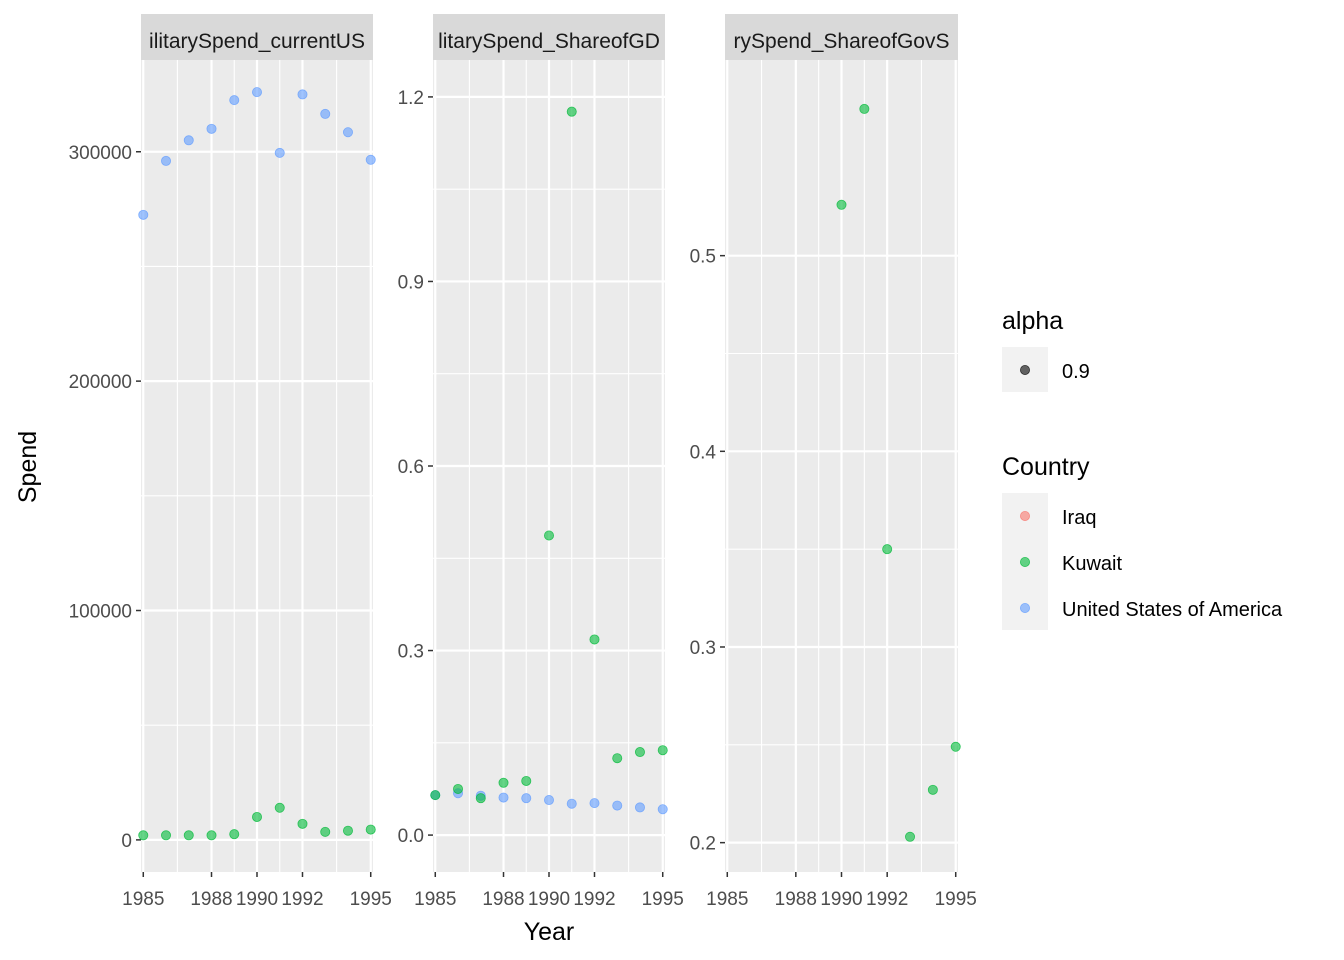  Describe the element at coordinates (28, 467) in the screenshot. I see `y-axis-title: Spend` at that location.